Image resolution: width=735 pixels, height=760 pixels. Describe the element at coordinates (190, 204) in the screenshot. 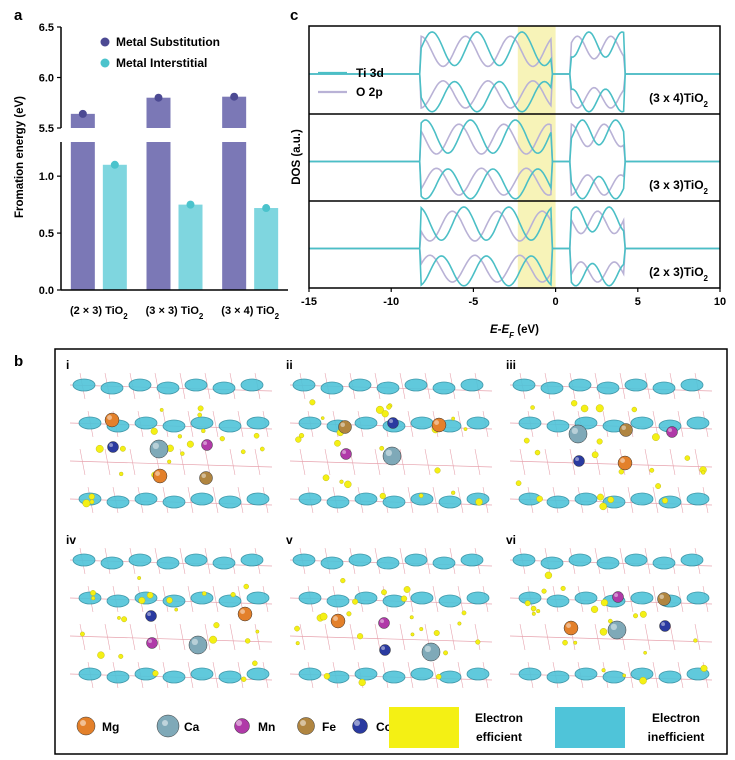

I see `dot-interstitial` at that location.